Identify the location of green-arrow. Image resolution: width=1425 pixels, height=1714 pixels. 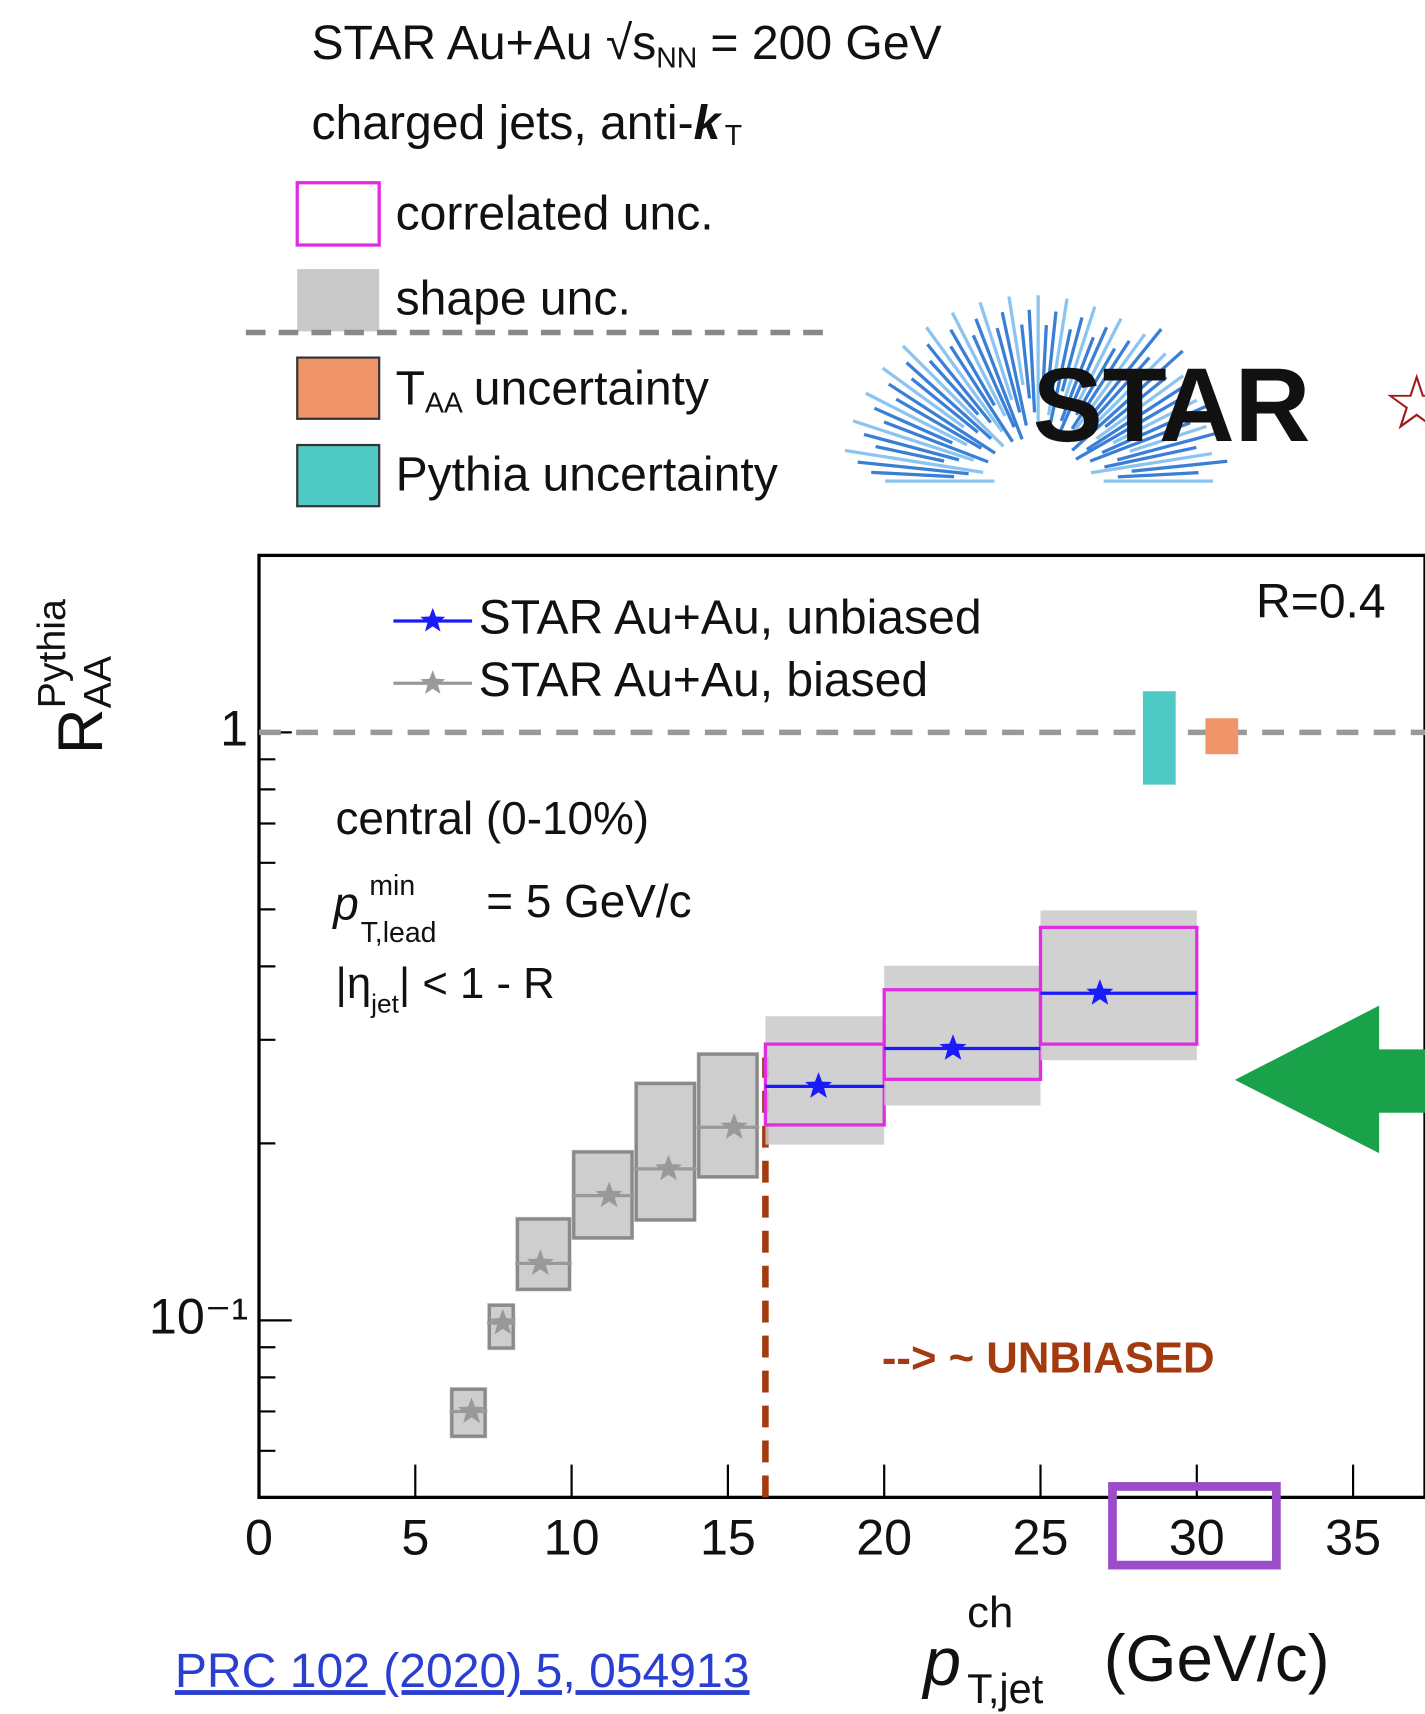
(1329, 1079).